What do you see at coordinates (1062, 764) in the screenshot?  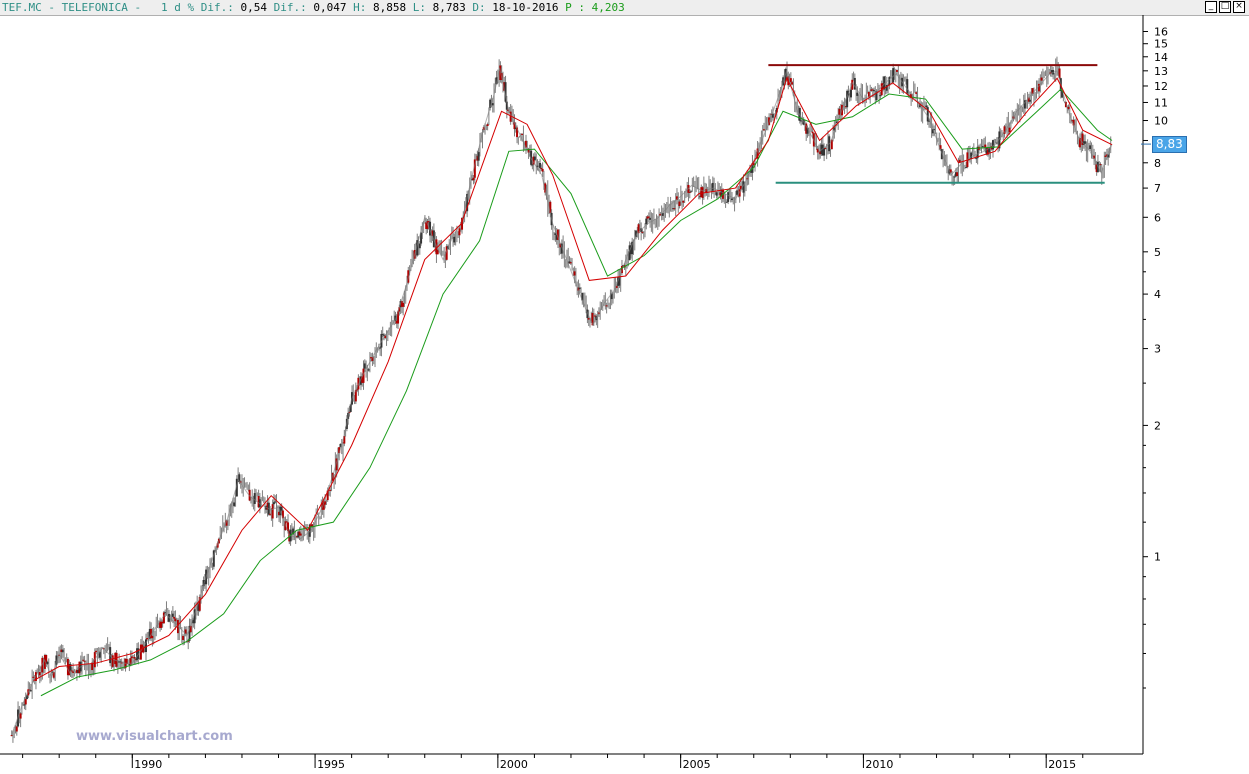 I see `x-tick-label: 2015` at bounding box center [1062, 764].